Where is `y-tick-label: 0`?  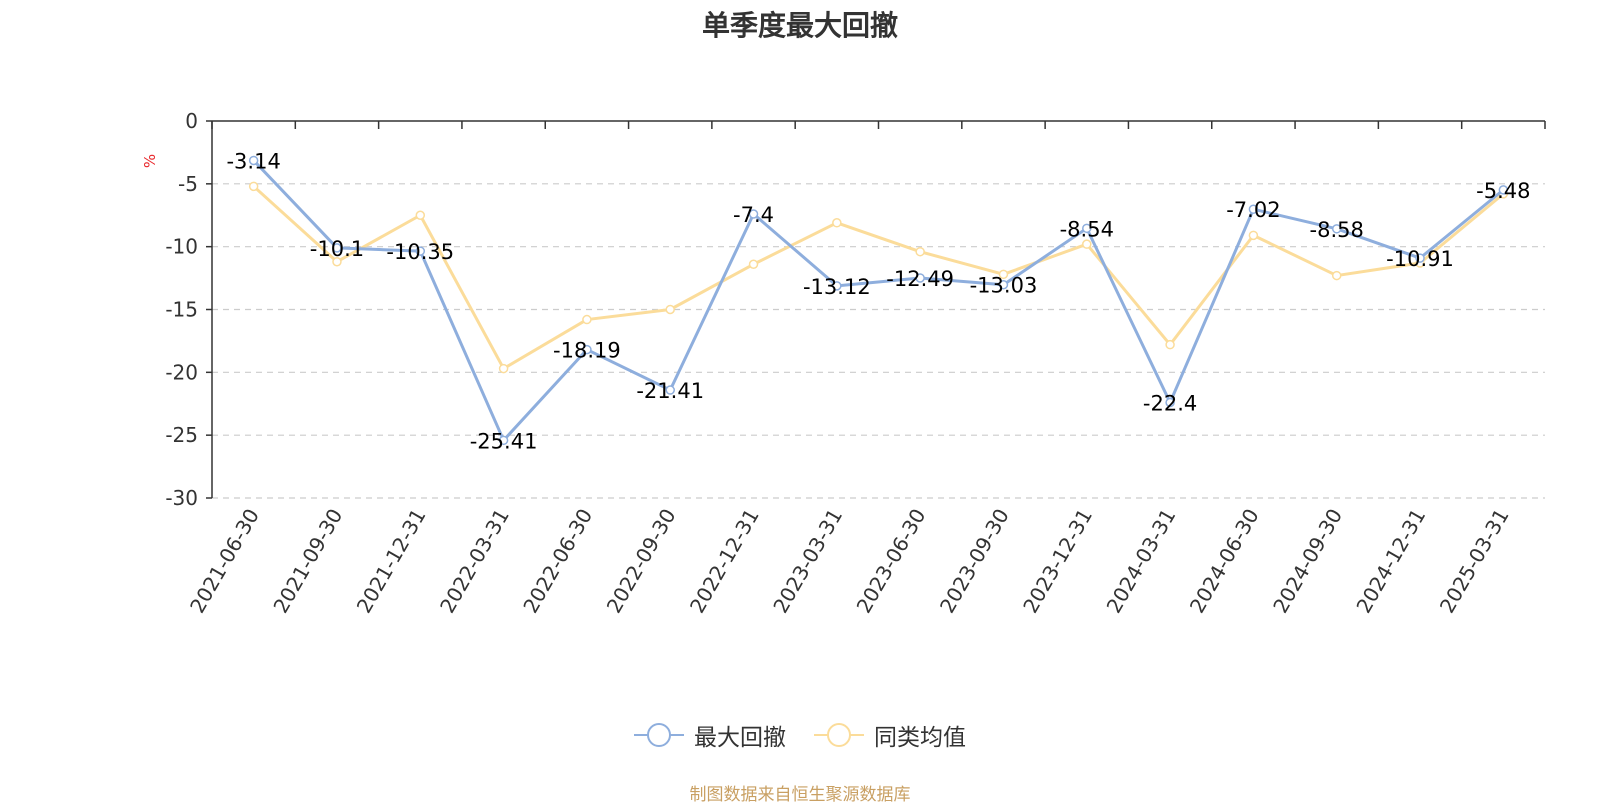 y-tick-label: 0 is located at coordinates (191, 121).